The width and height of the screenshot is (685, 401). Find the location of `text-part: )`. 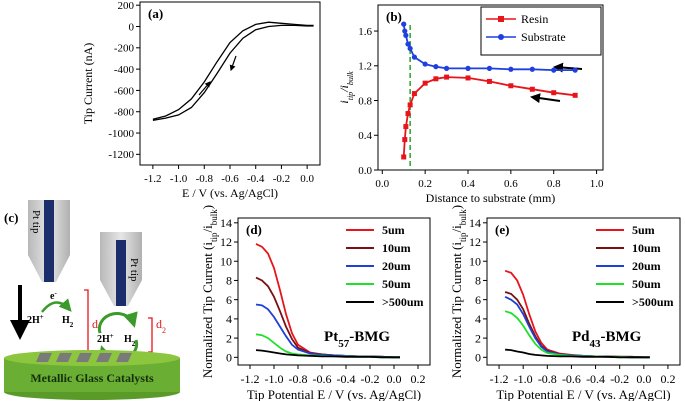

text-part: ) is located at coordinates (207, 207).